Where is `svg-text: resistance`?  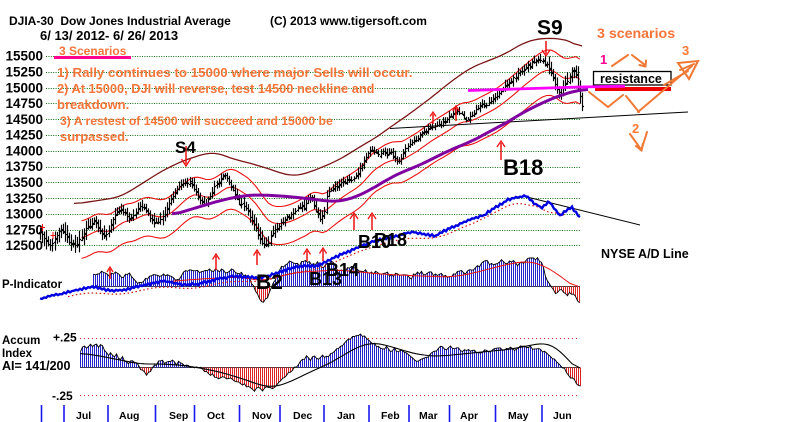
svg-text: resistance is located at coordinates (631, 79).